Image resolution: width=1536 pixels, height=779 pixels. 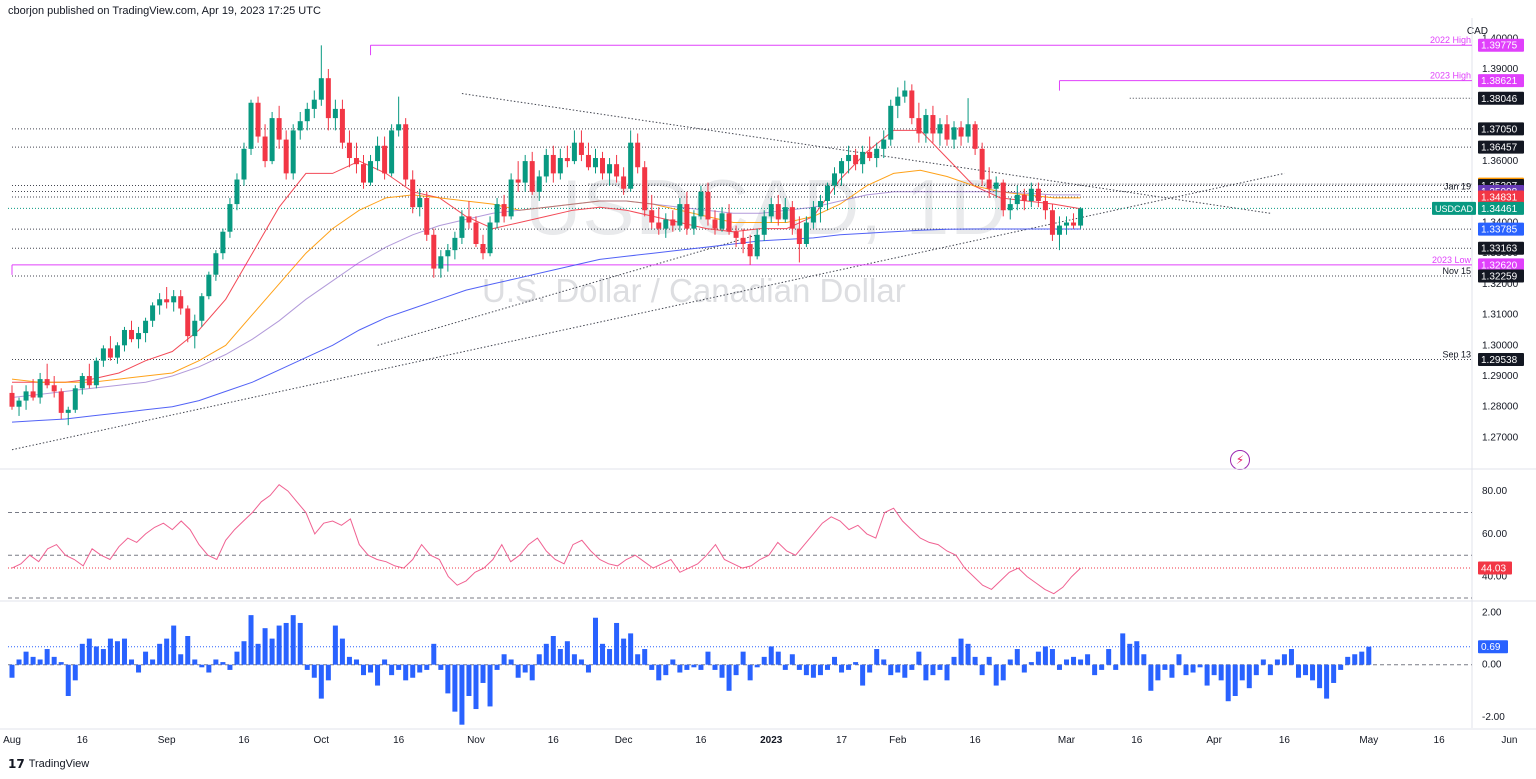 I want to click on price-tick-label: 1.29000, so click(x=1500, y=376).